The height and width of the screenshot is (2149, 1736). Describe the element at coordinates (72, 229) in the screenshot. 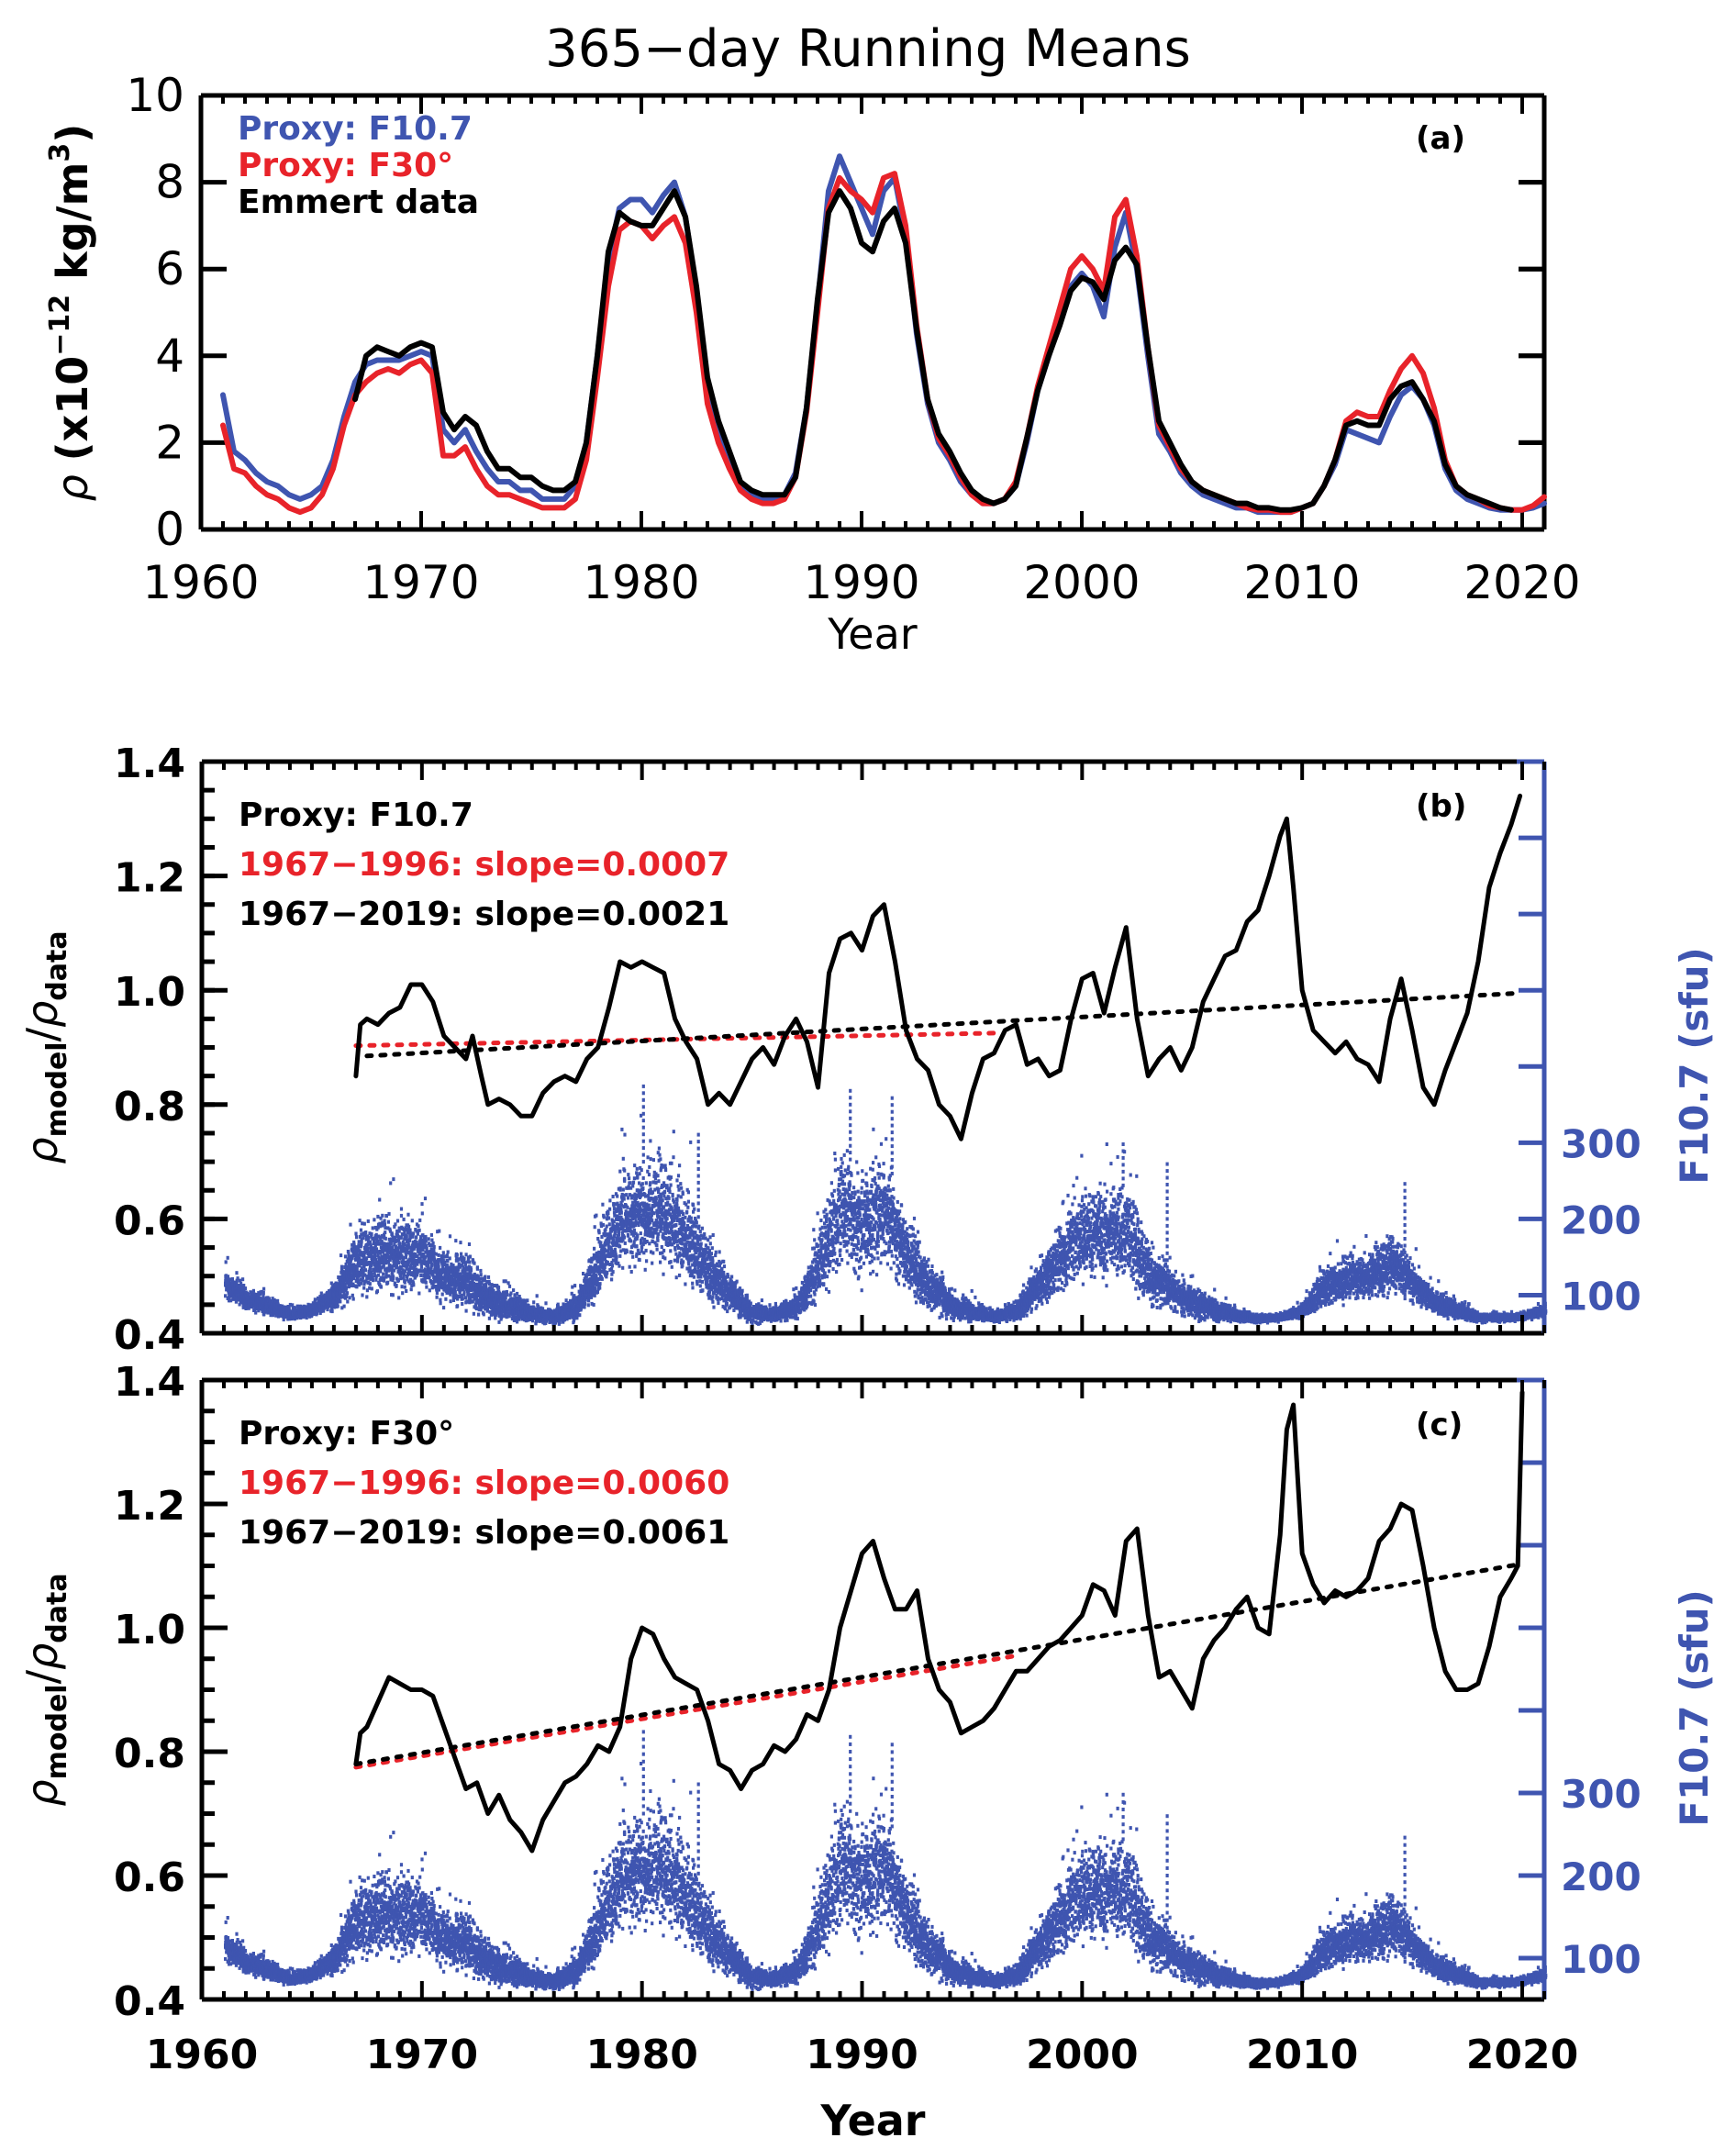

I see `ylabel-mid: kg/m` at that location.